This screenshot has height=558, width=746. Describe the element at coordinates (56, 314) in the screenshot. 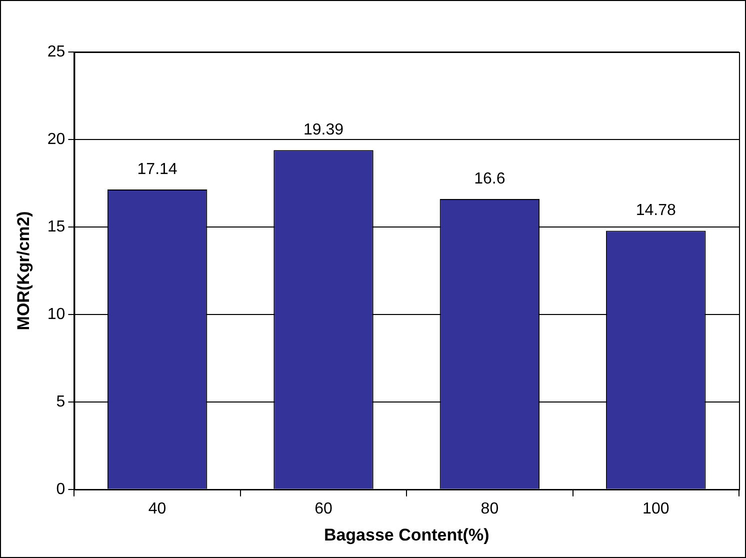

I see `y-tick-label: 10` at that location.